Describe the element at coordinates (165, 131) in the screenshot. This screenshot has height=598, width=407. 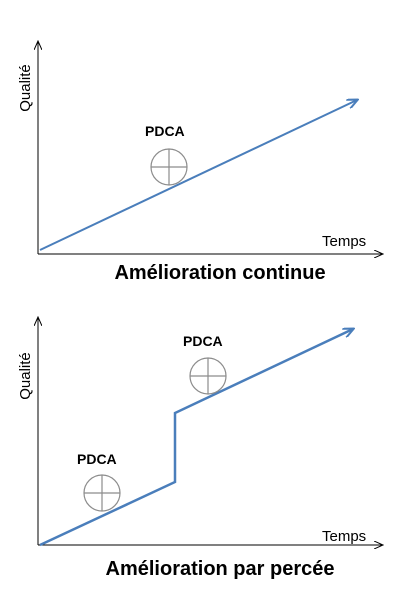
I see `pdca-label: PDCA` at that location.